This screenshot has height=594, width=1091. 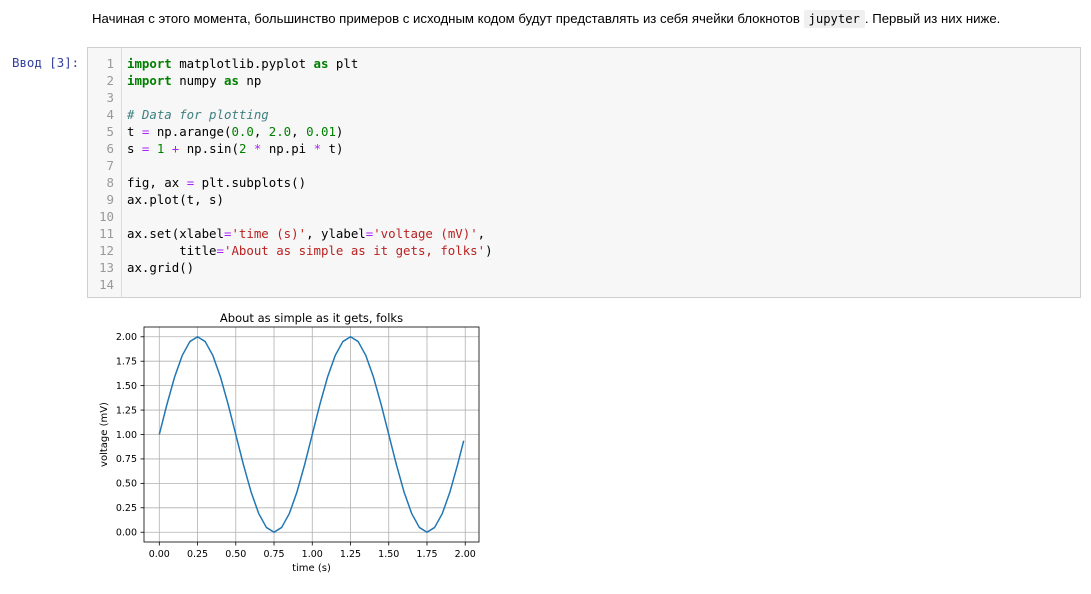 I want to click on y-tick-label: 0.75, so click(x=126, y=459).